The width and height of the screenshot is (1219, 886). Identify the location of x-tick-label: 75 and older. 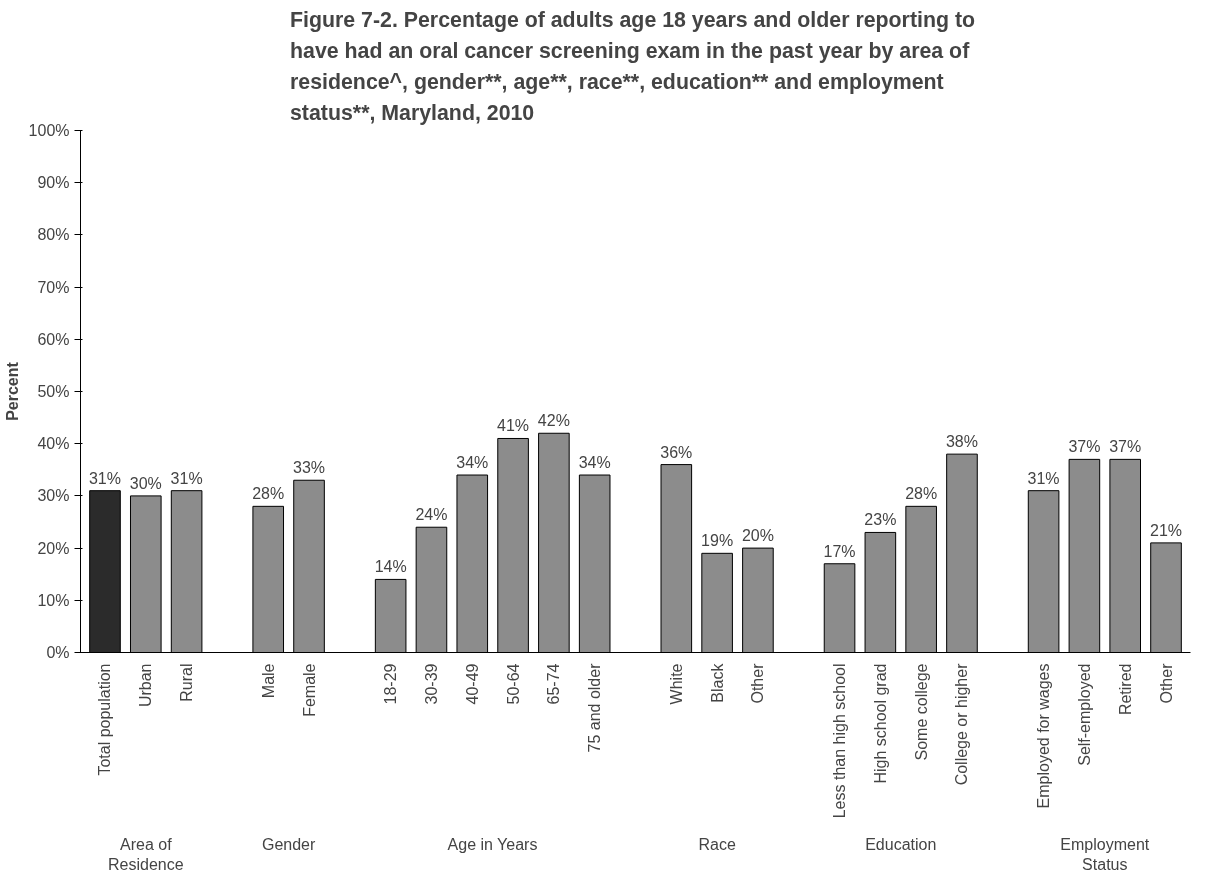
(595, 707).